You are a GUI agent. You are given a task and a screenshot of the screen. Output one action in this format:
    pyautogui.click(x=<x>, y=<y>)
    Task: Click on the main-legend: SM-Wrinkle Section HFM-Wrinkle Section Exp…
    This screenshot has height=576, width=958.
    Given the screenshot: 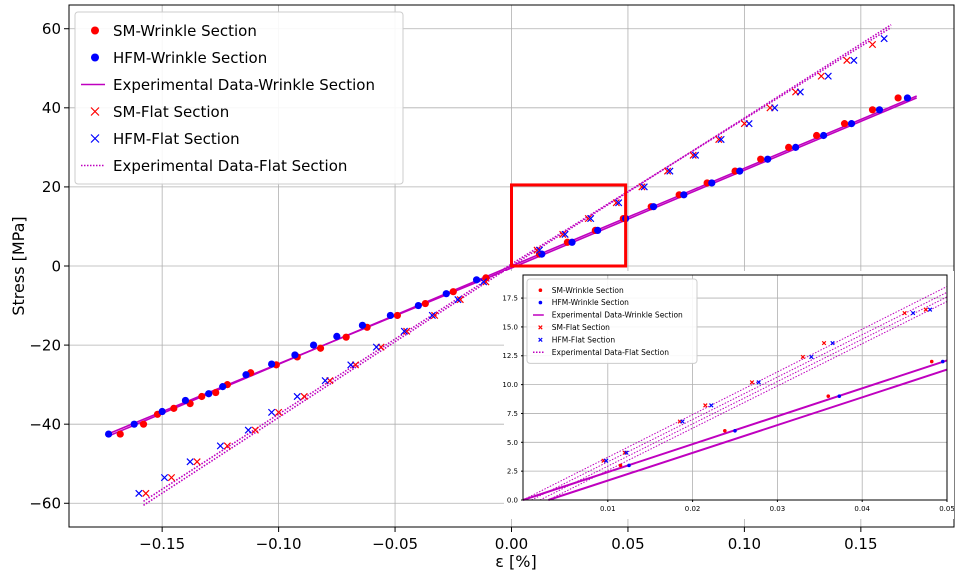 What is the action you would take?
    pyautogui.click(x=239, y=98)
    